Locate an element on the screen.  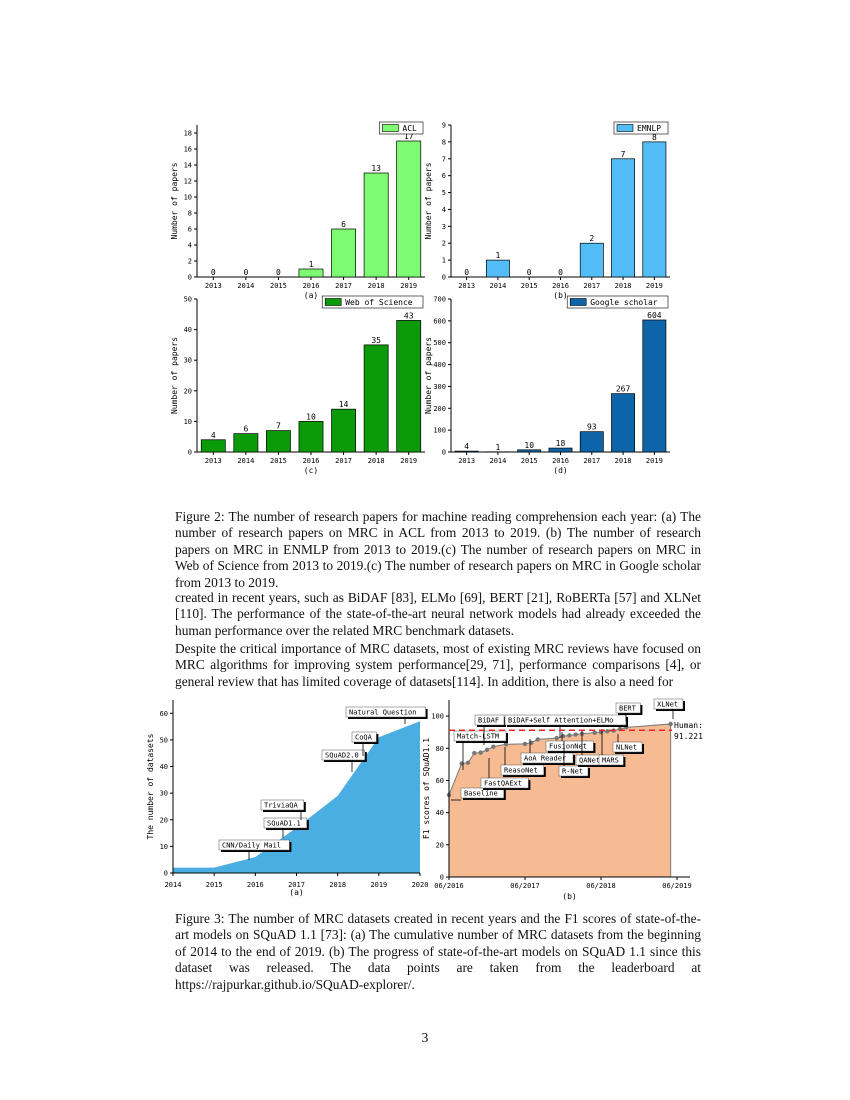
data-label: 2 is located at coordinates (591, 238).